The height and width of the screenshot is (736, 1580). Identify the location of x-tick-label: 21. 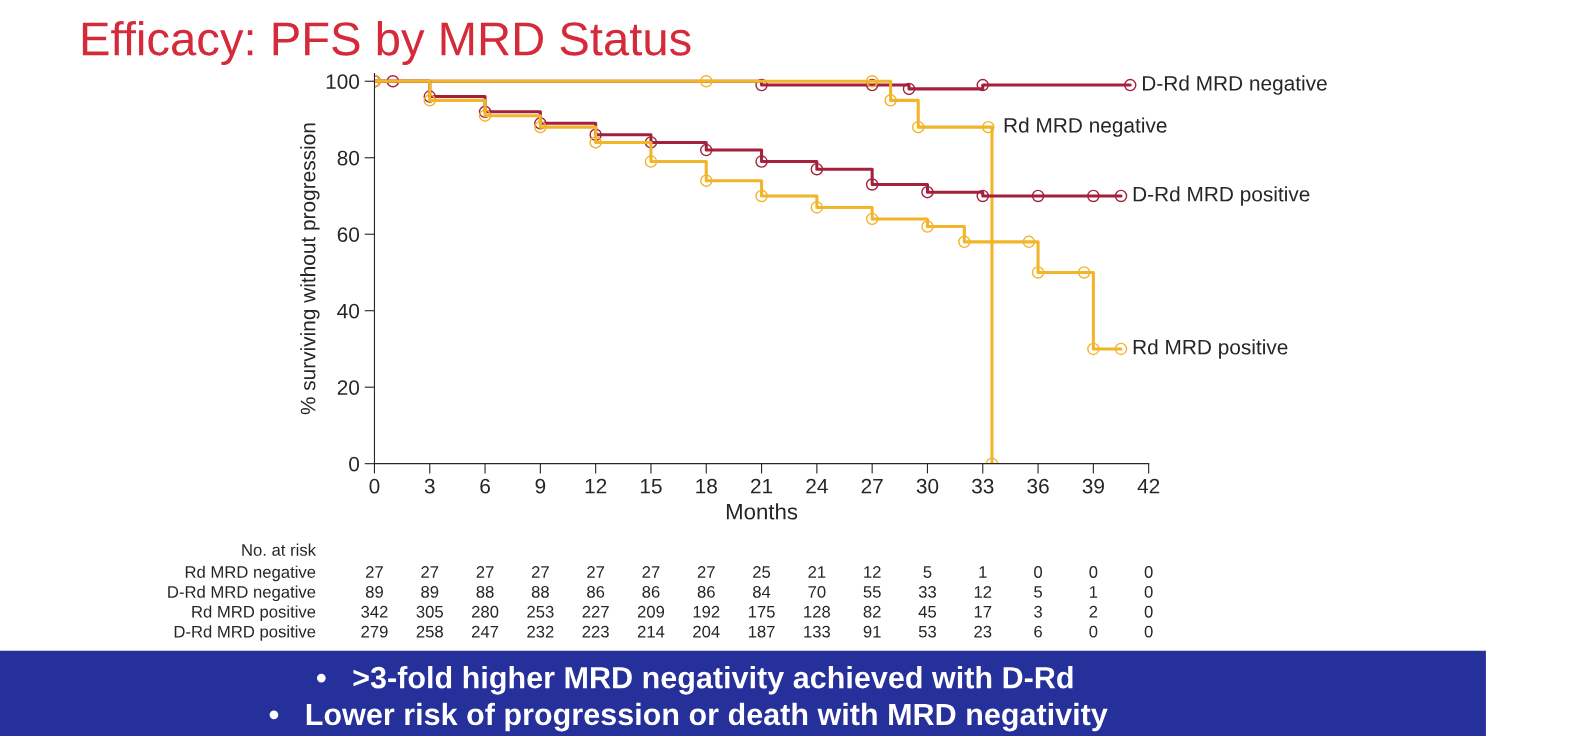
(762, 486).